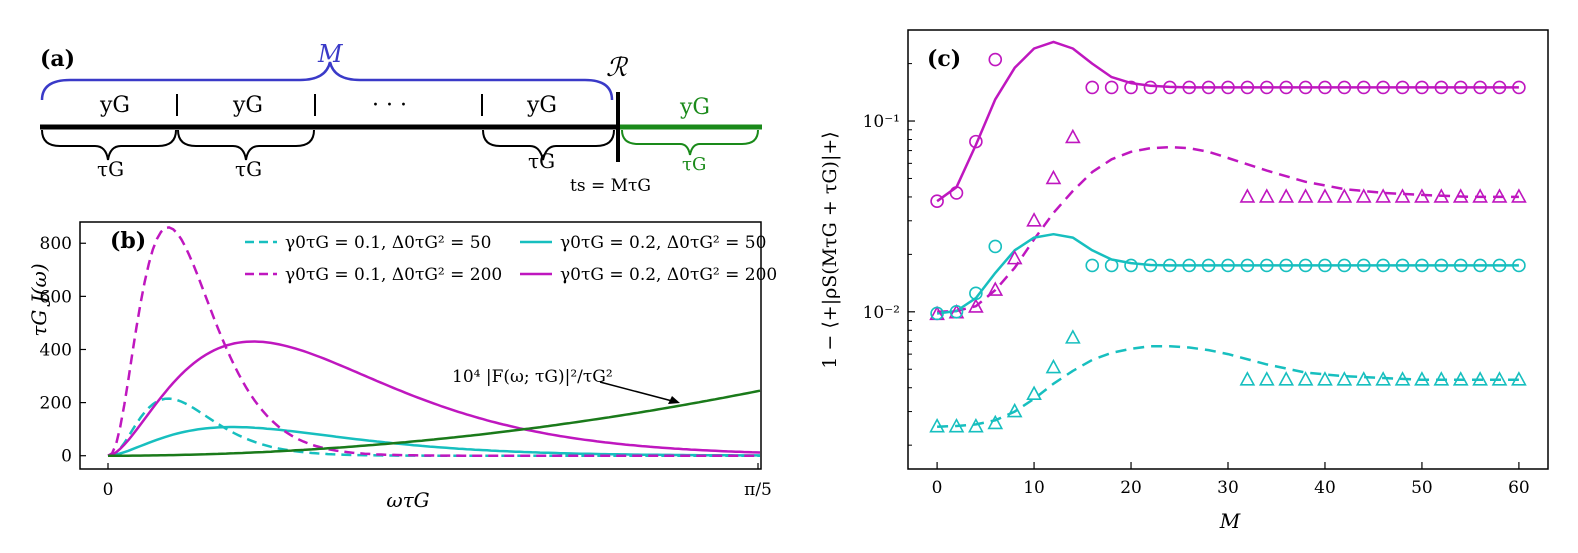 This screenshot has width=1578, height=553. What do you see at coordinates (56, 297) in the screenshot?
I see `b-ytick-label: 600` at bounding box center [56, 297].